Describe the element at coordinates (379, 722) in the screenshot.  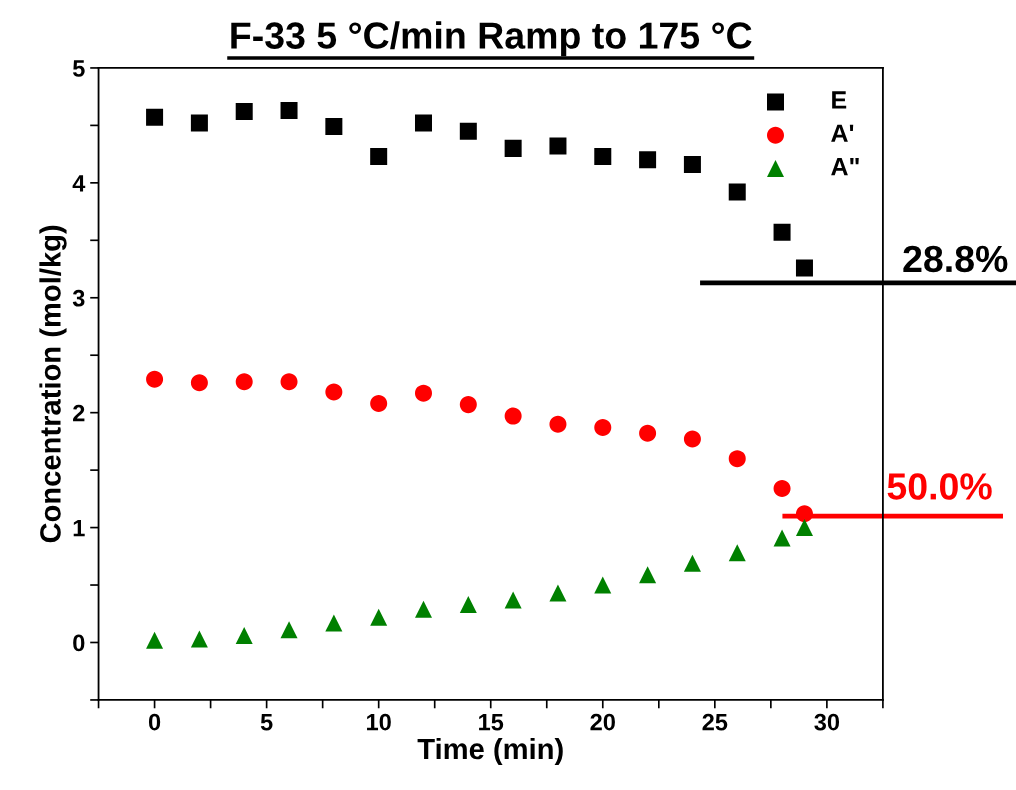
I see `x-tick-label: 10` at that location.